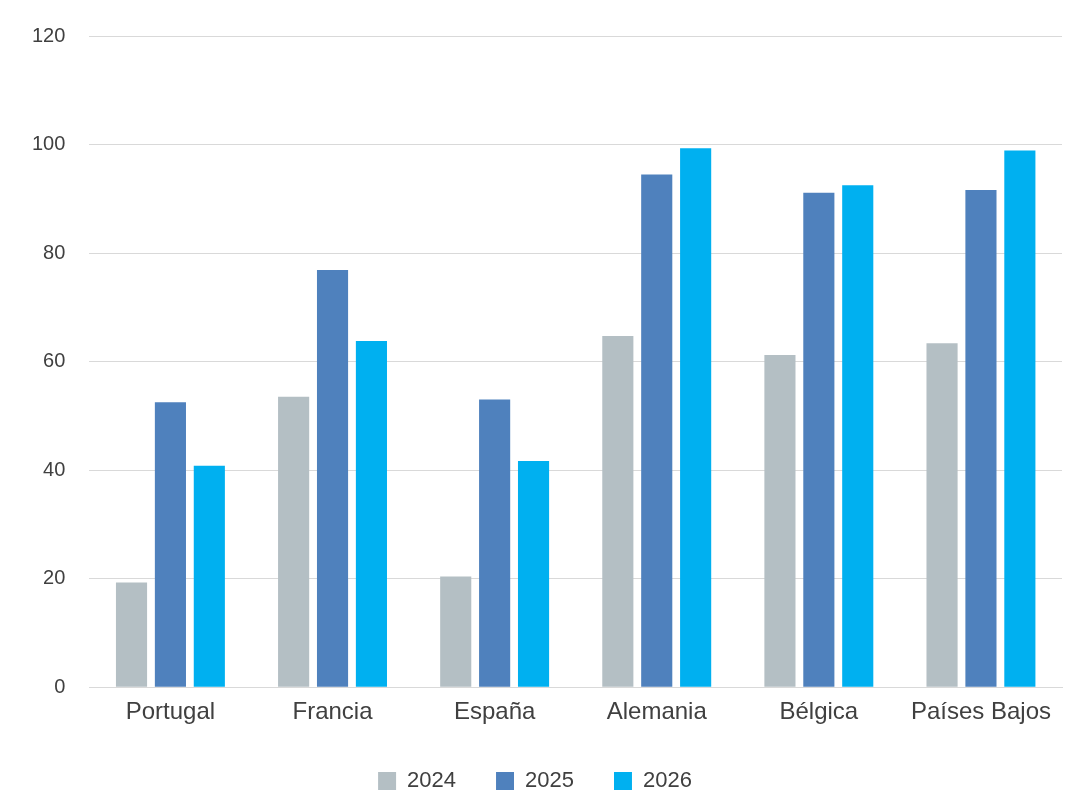 Image resolution: width=1068 pixels, height=806 pixels. I want to click on legend-label: 2024, so click(432, 780).